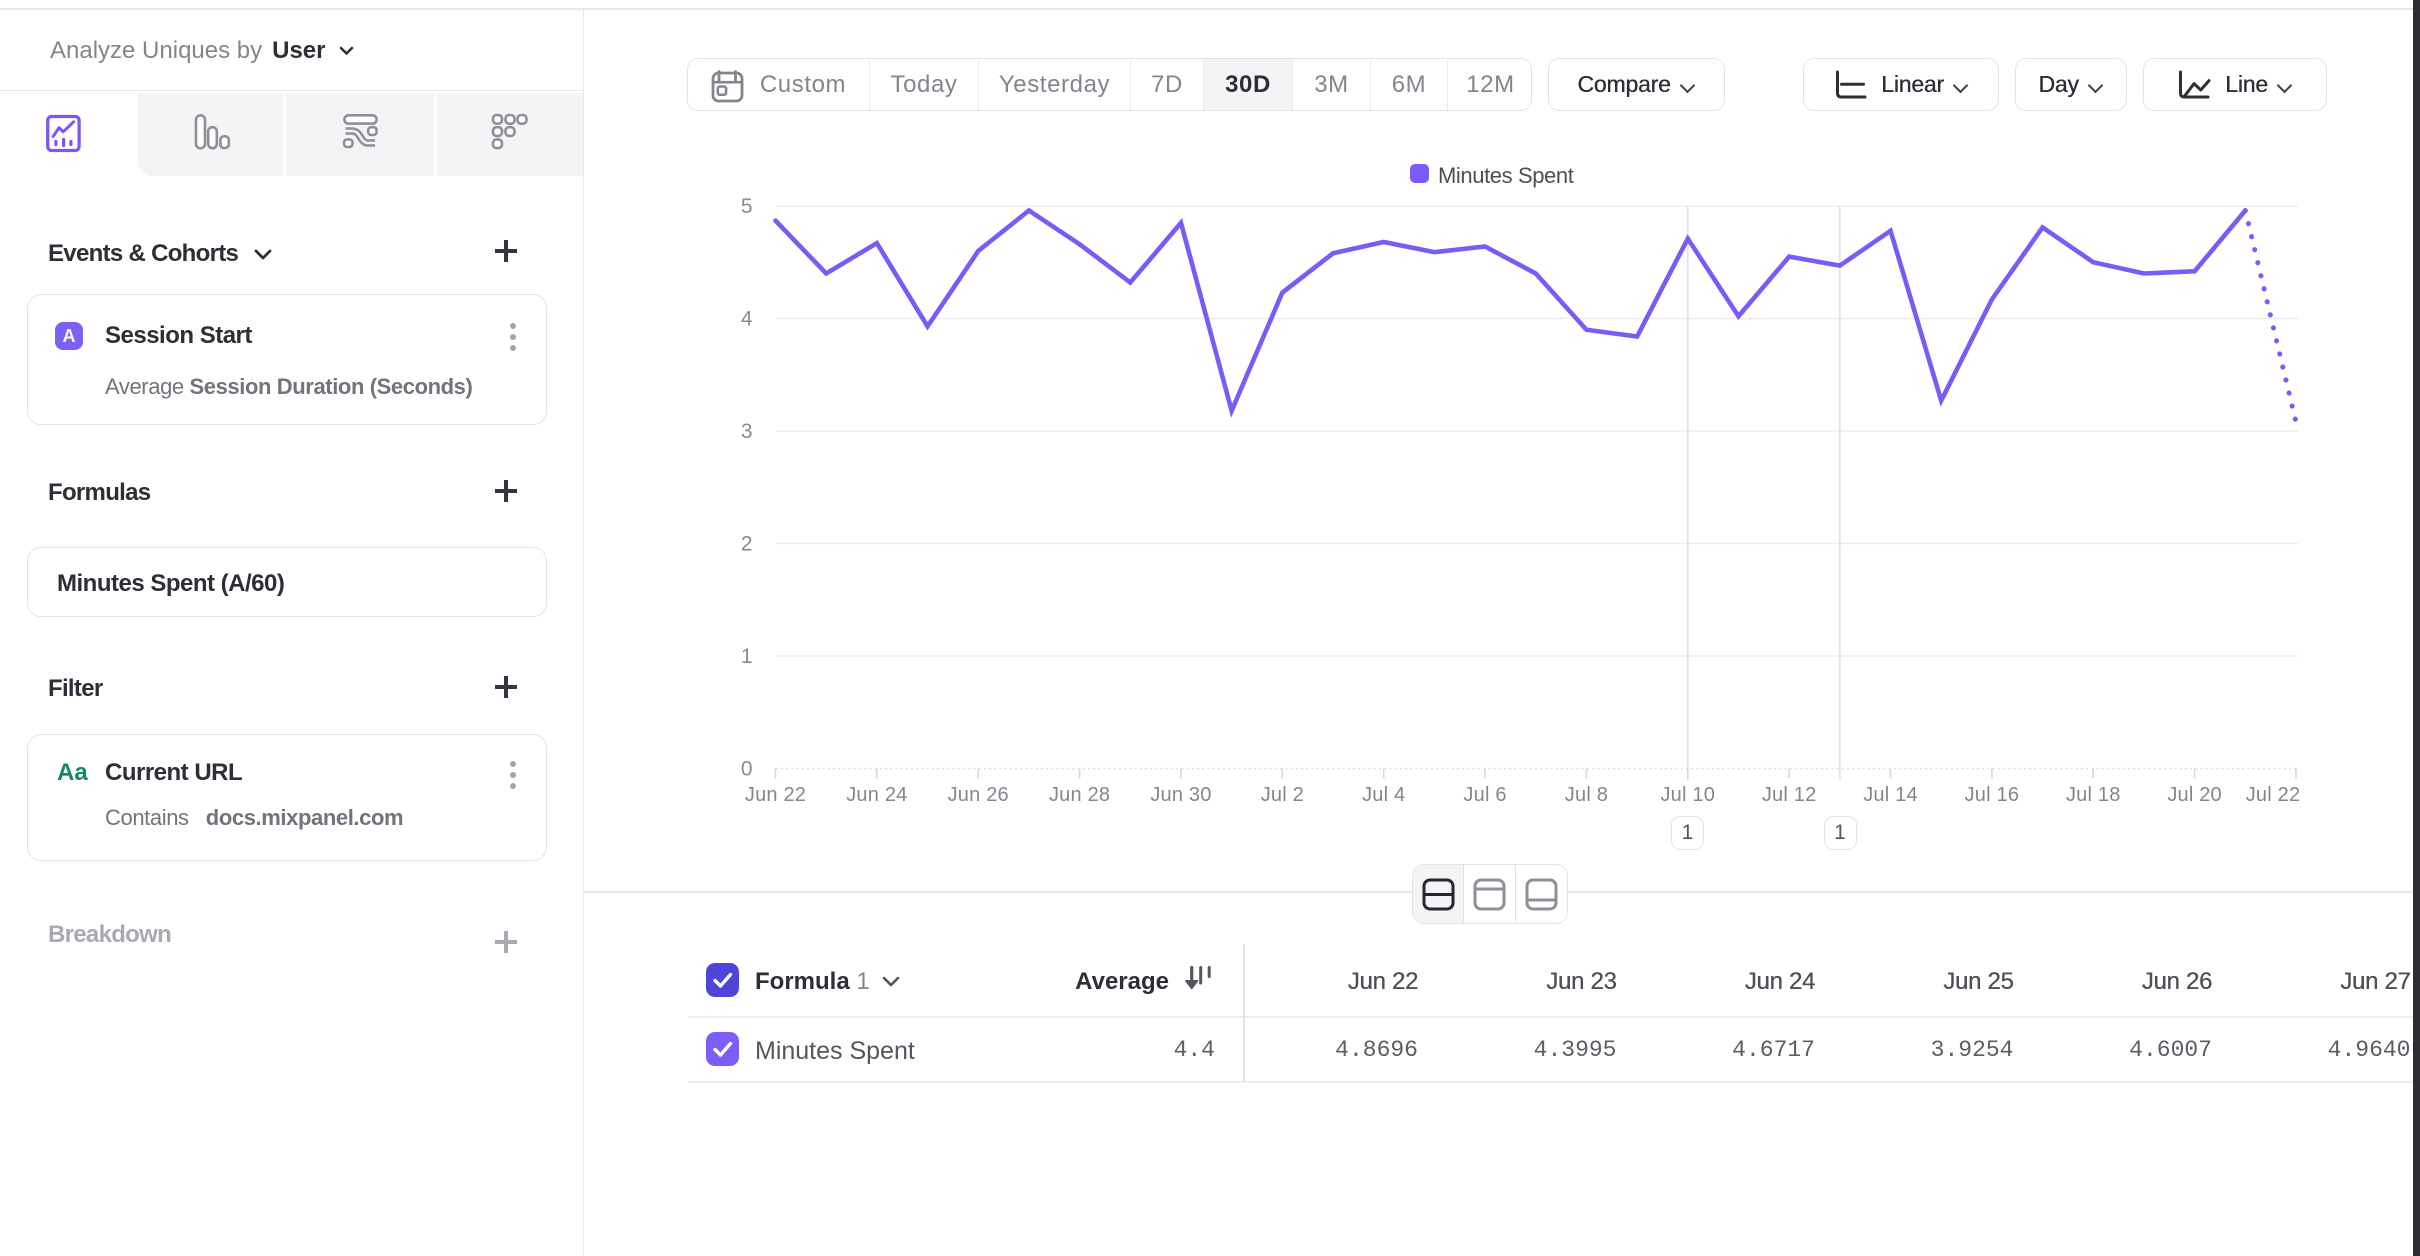  What do you see at coordinates (747, 656) in the screenshot?
I see `svg-text: 1` at bounding box center [747, 656].